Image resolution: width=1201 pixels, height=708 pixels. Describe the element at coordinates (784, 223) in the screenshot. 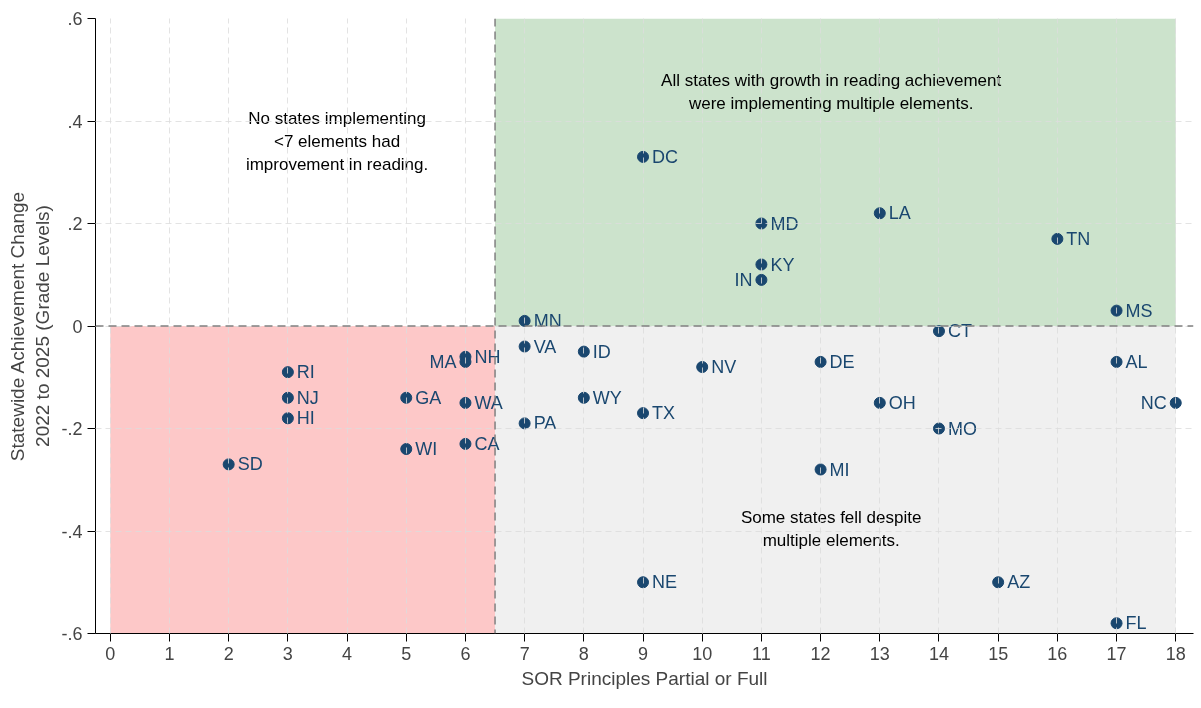

I see `data-label: MD` at that location.